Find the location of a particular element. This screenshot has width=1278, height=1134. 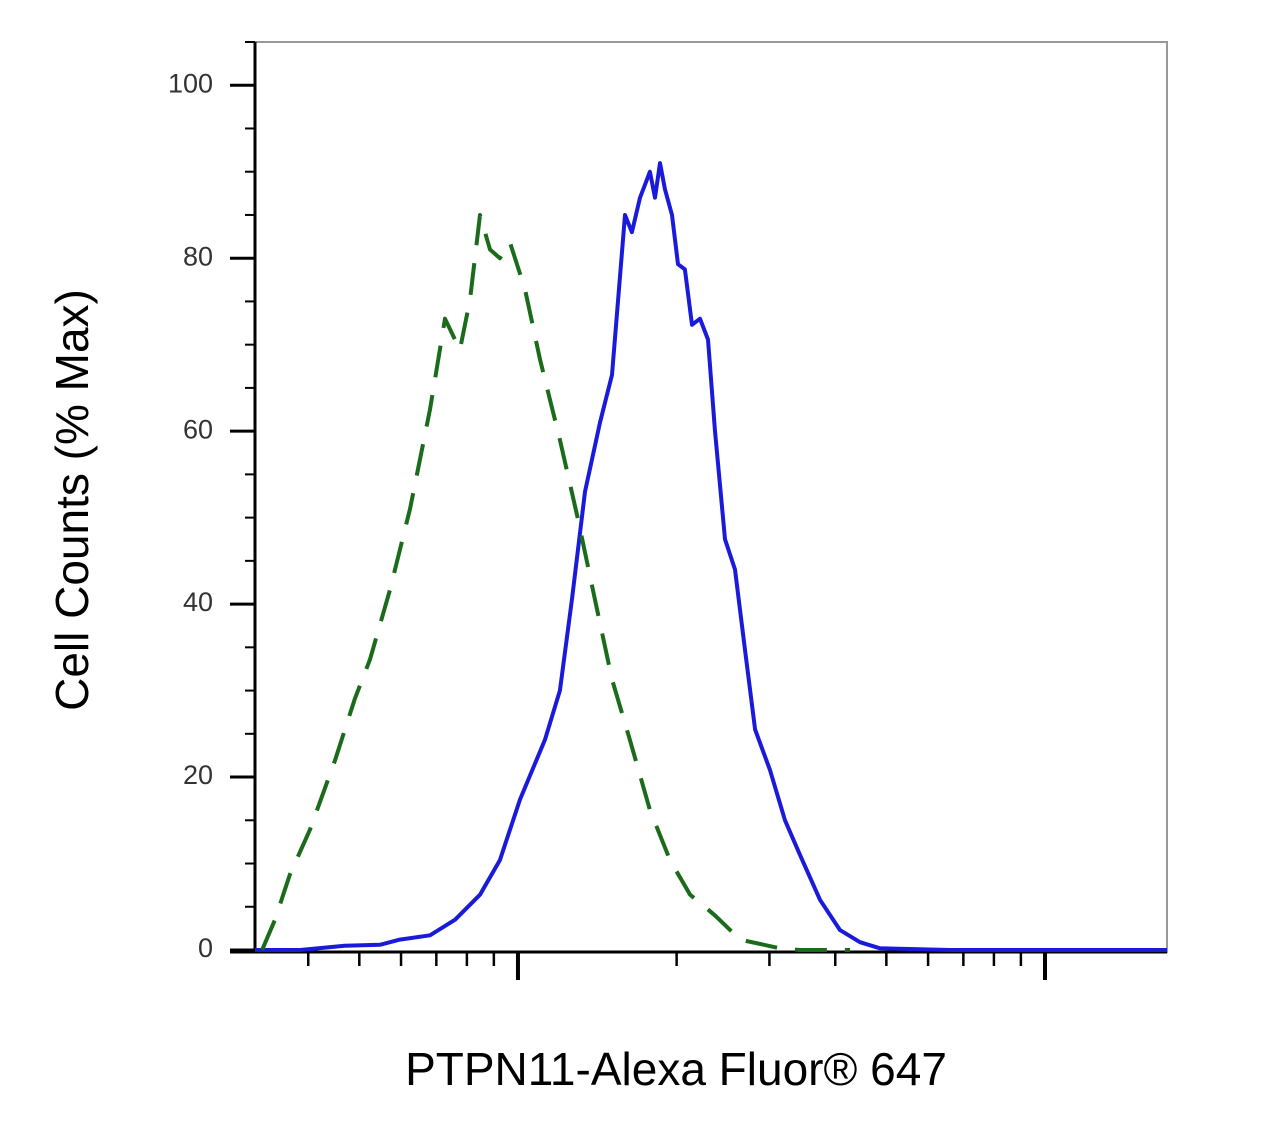

y-tick-label: 100 is located at coordinates (190, 83).